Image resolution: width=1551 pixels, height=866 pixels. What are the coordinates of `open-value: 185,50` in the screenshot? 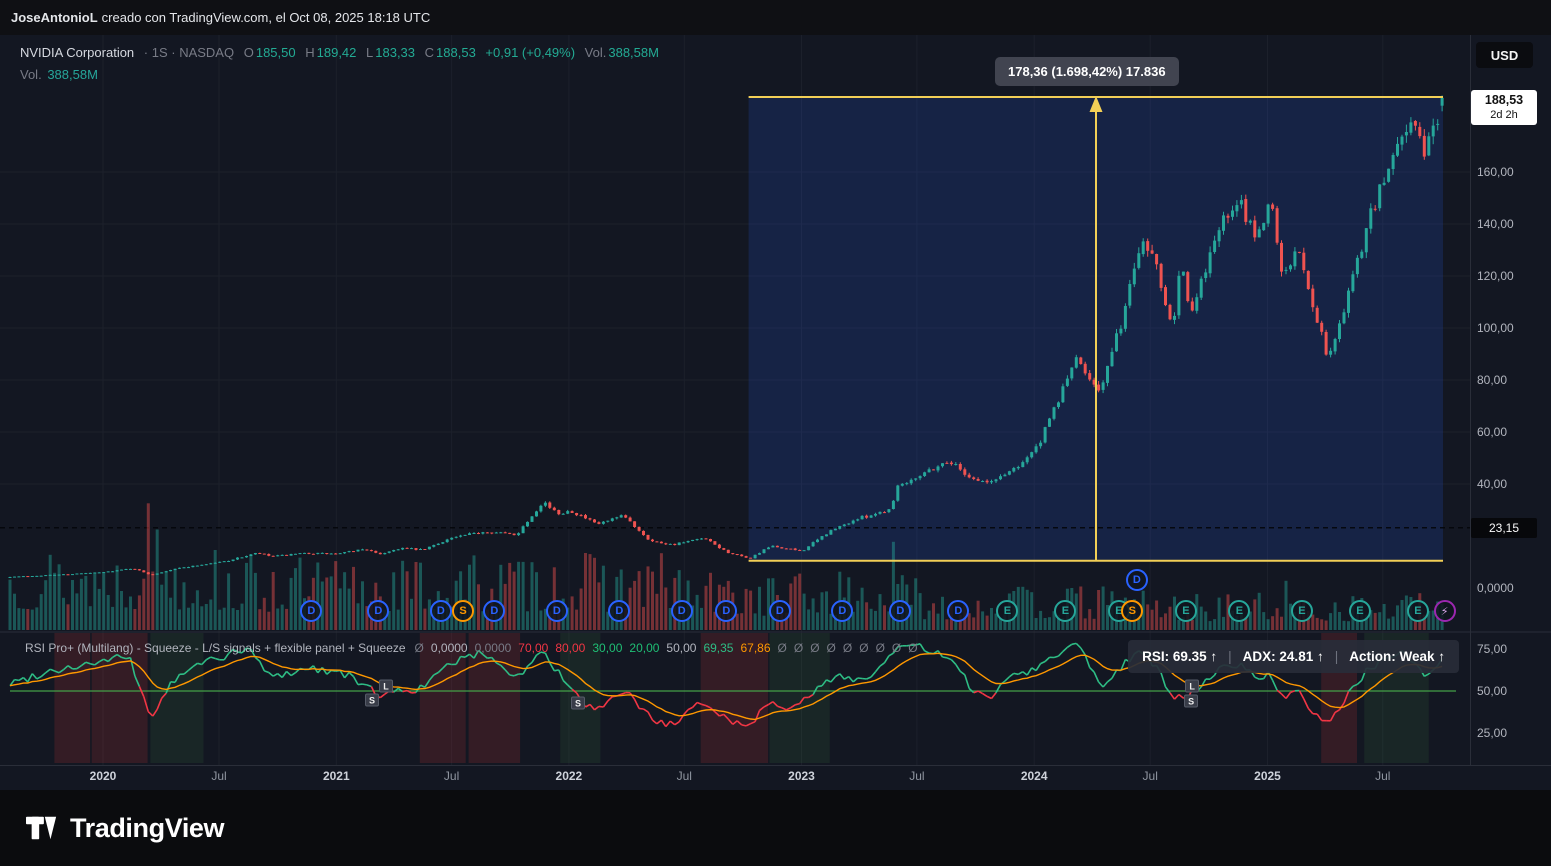 It's located at (275, 52).